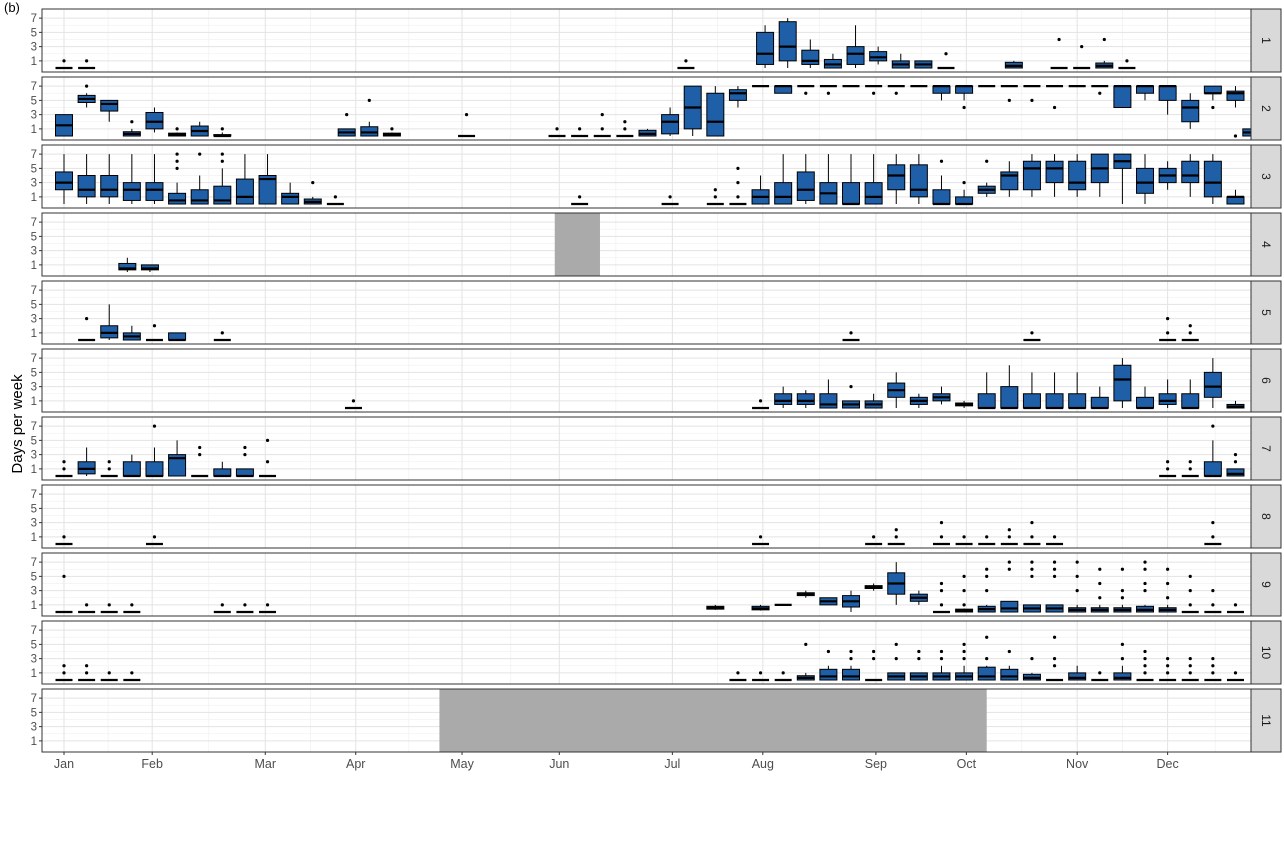  What do you see at coordinates (646, 652) in the screenshot?
I see `panel-background` at bounding box center [646, 652].